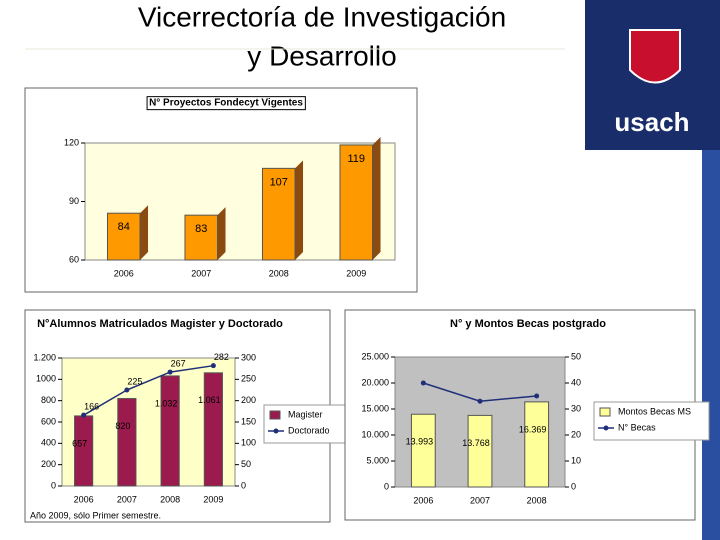  I want to click on value-label: 1.061, so click(209, 400).